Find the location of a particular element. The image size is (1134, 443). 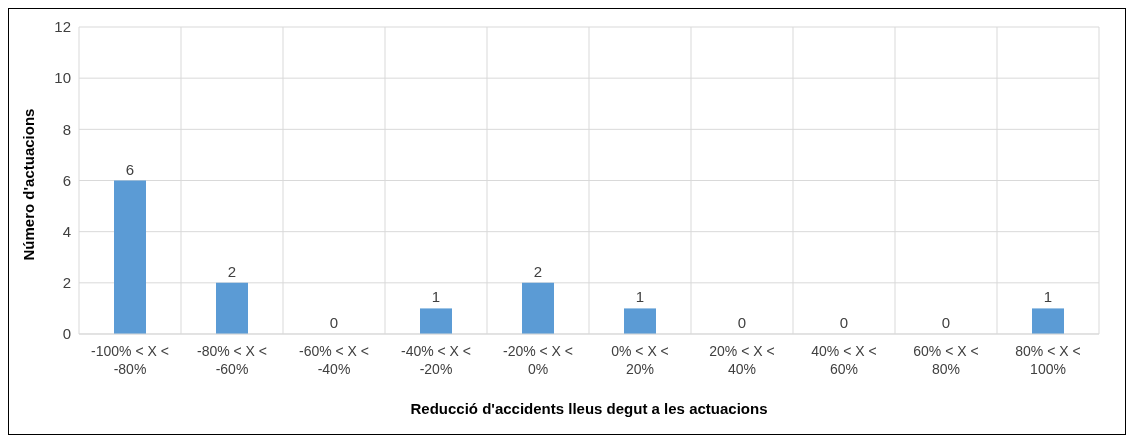

y-tick-label: 10 is located at coordinates (62, 78).